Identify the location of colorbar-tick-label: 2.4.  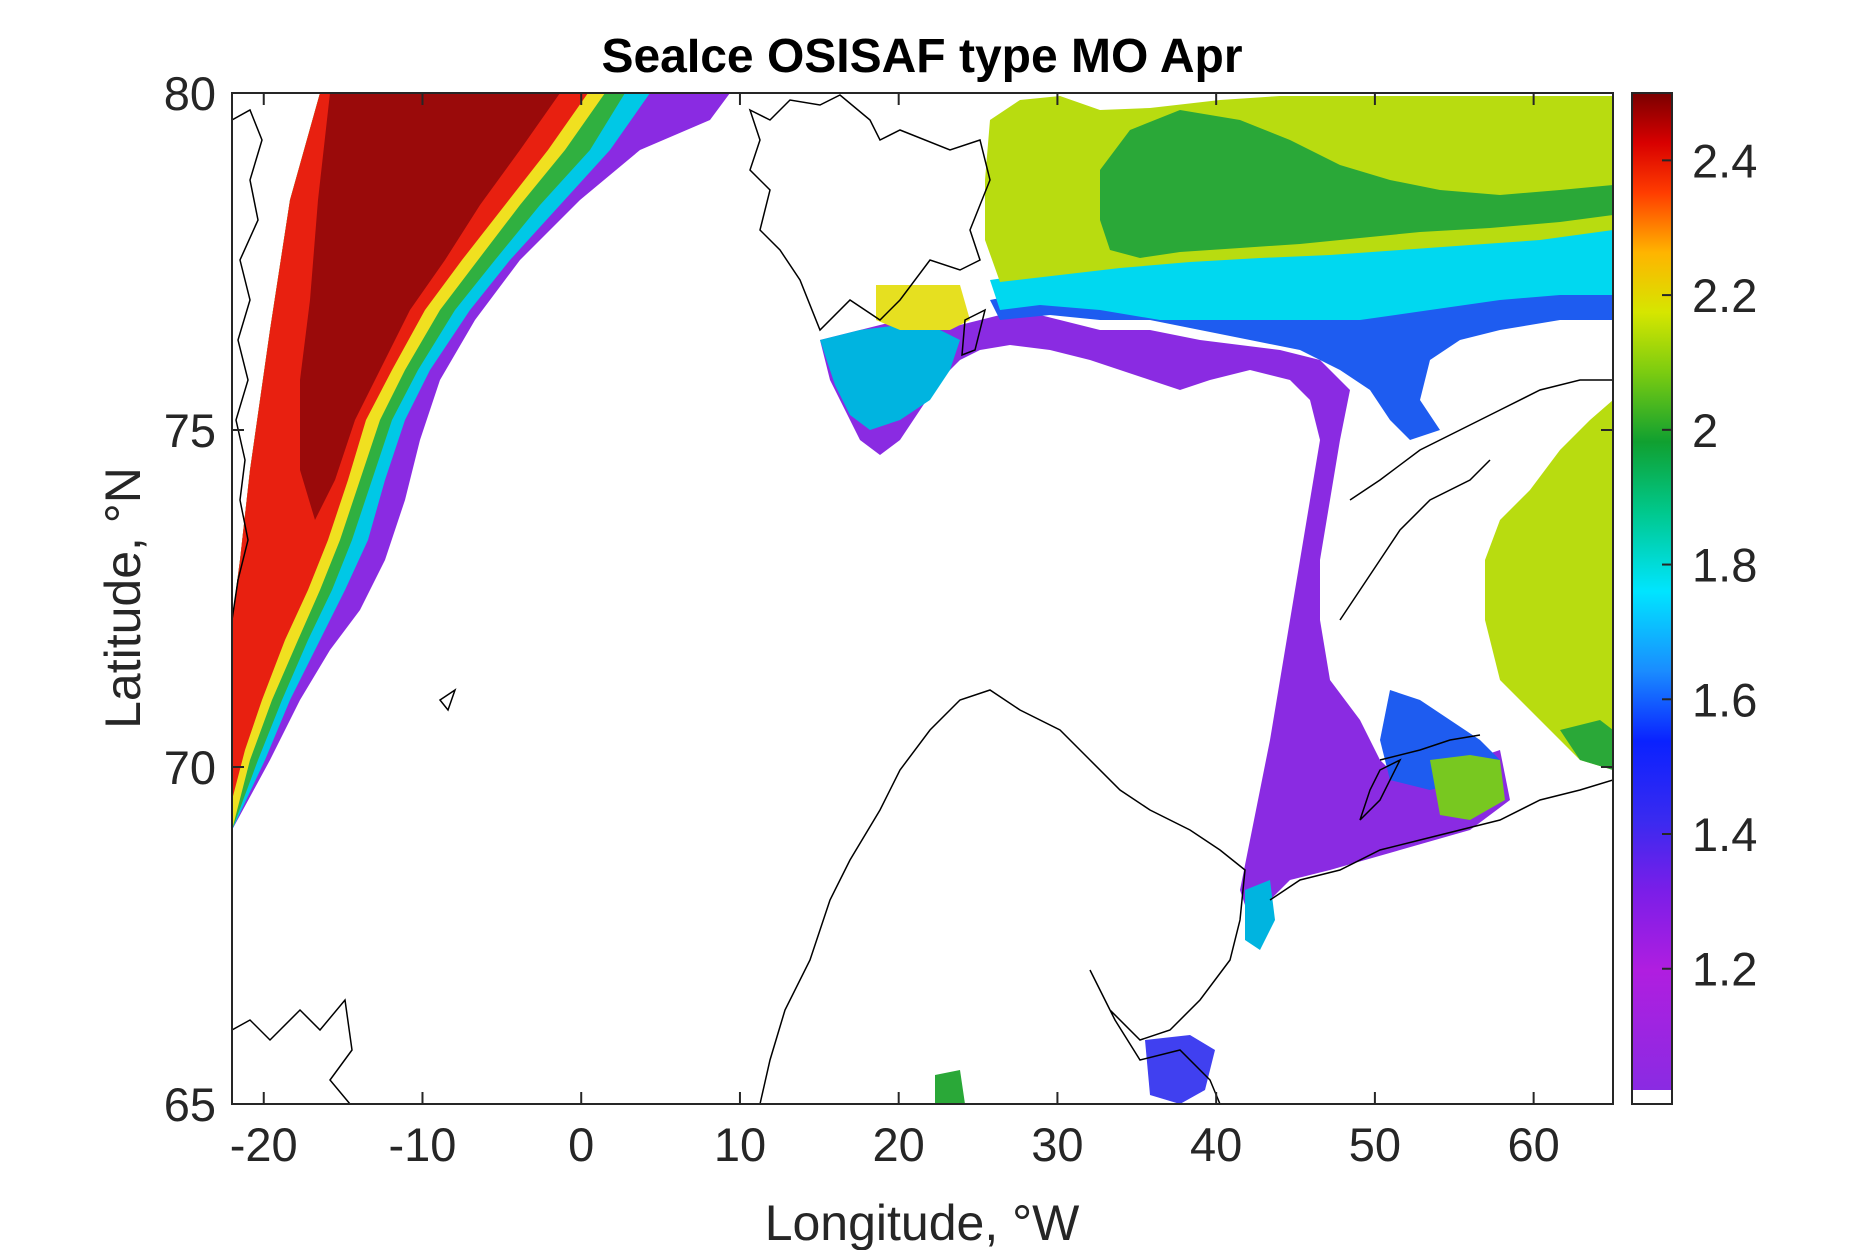
(1724, 160).